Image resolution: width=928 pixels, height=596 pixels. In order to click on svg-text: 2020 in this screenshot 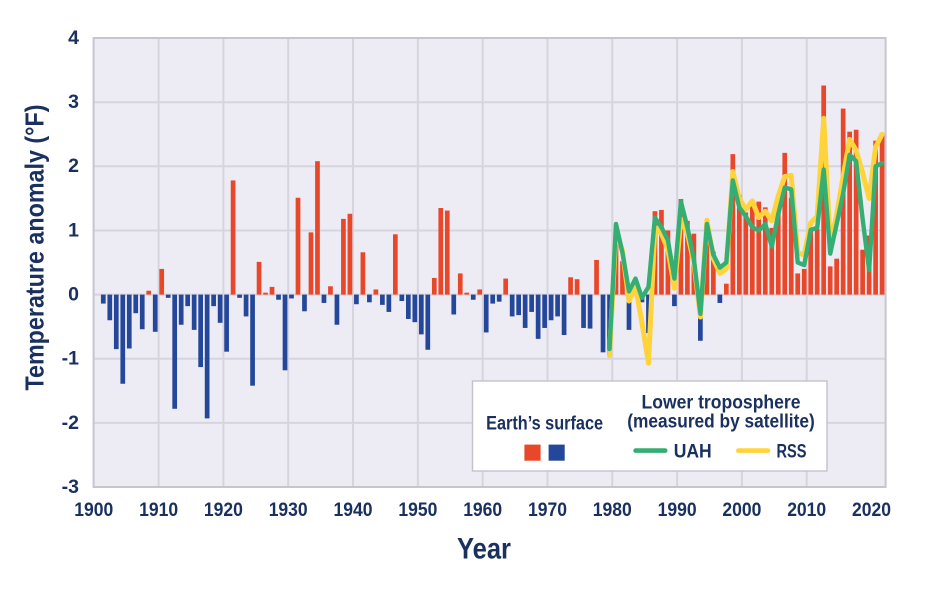, I will do `click(871, 510)`.